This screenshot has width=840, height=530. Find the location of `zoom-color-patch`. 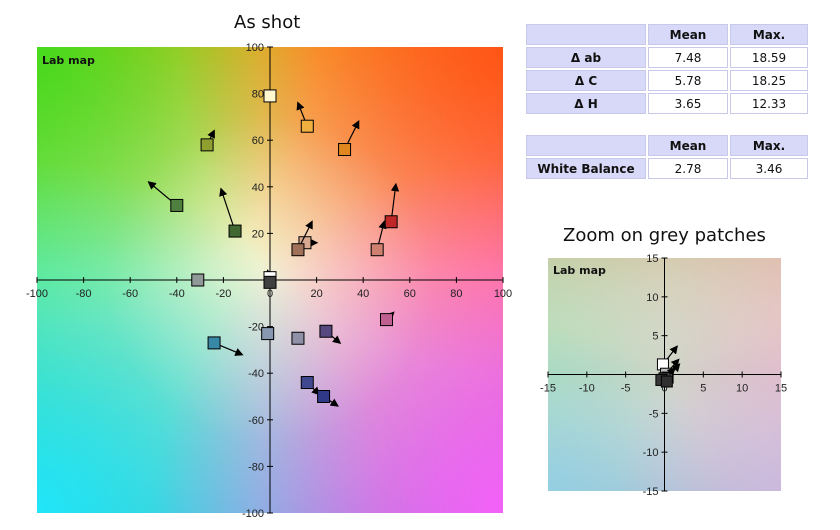

zoom-color-patch is located at coordinates (666, 381).